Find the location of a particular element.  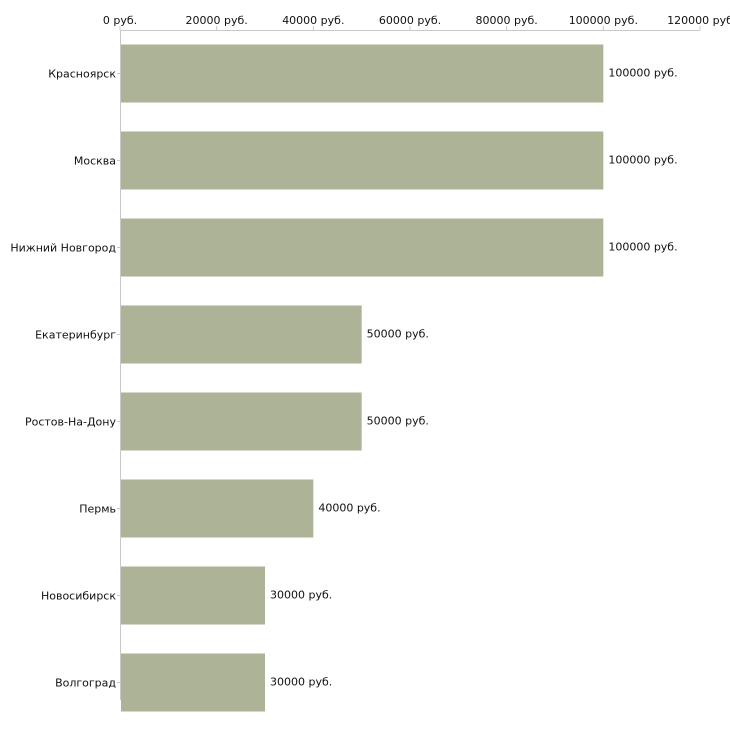

x-tick-label: 60000 руб. is located at coordinates (410, 20).